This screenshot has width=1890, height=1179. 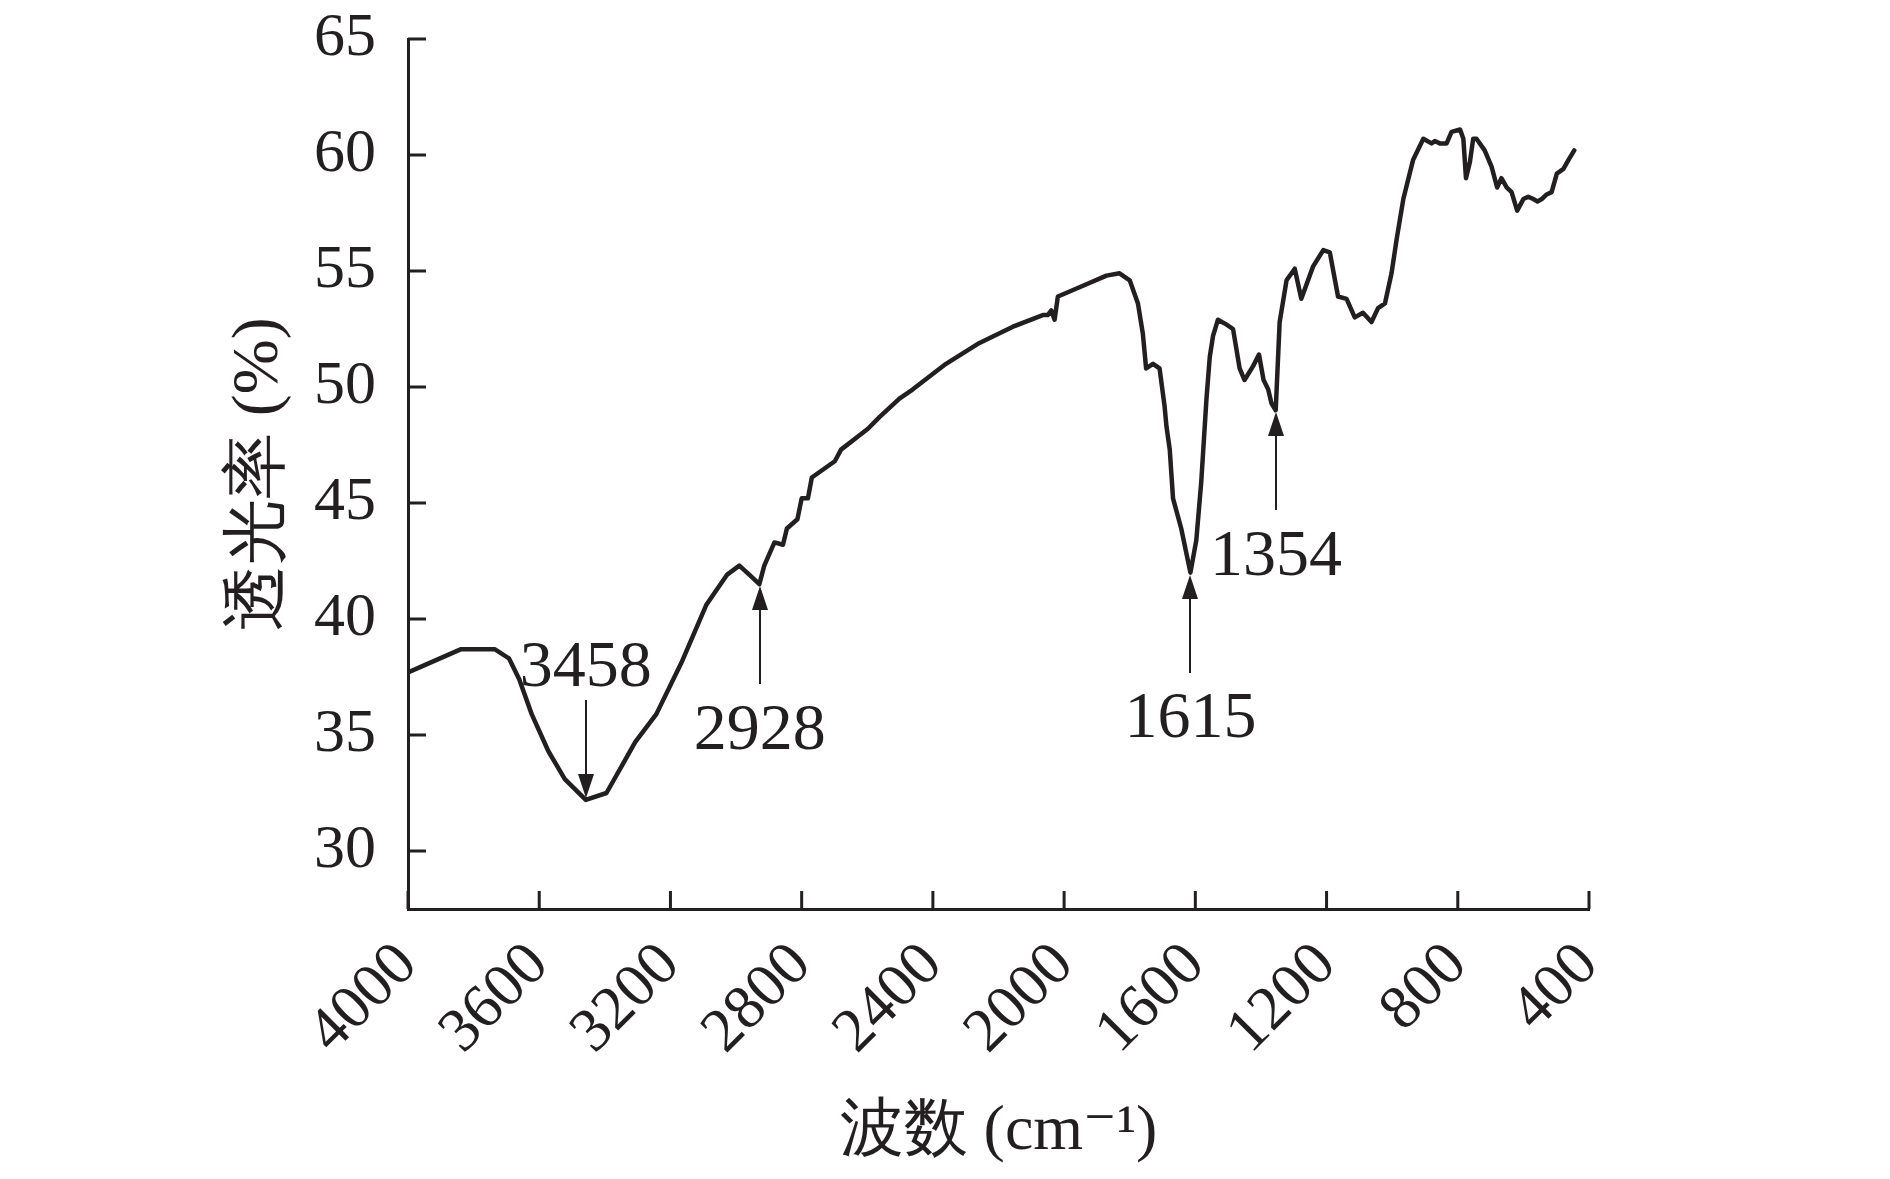 What do you see at coordinates (998, 1128) in the screenshot?
I see `x-axis-title: 波数 (cm⁻¹)` at bounding box center [998, 1128].